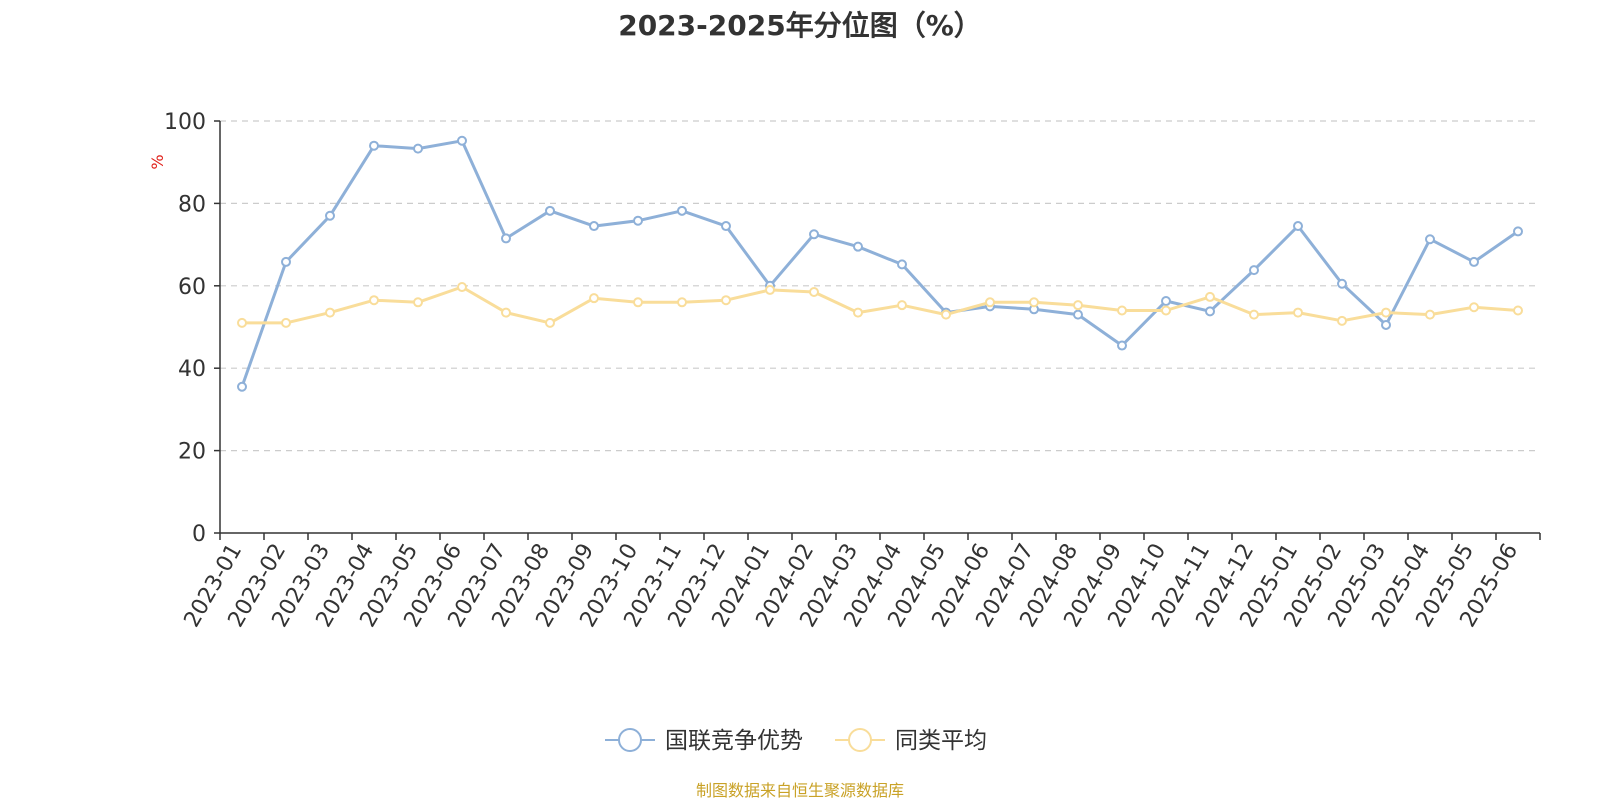  Describe the element at coordinates (192, 287) in the screenshot. I see `y-tick-label: 60` at that location.